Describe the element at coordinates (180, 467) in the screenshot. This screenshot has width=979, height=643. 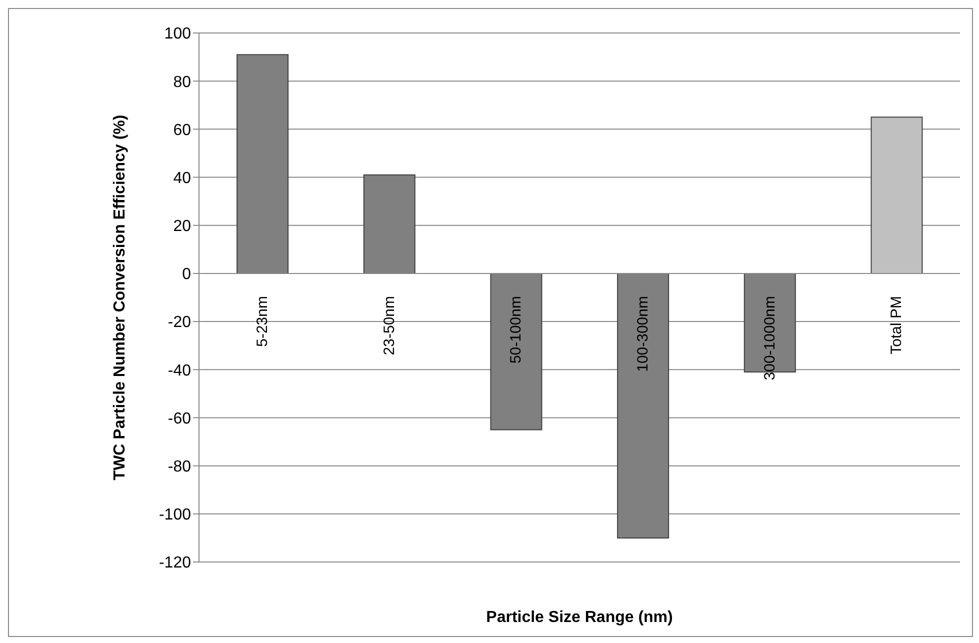
I see `y-tick-label: -80` at that location.